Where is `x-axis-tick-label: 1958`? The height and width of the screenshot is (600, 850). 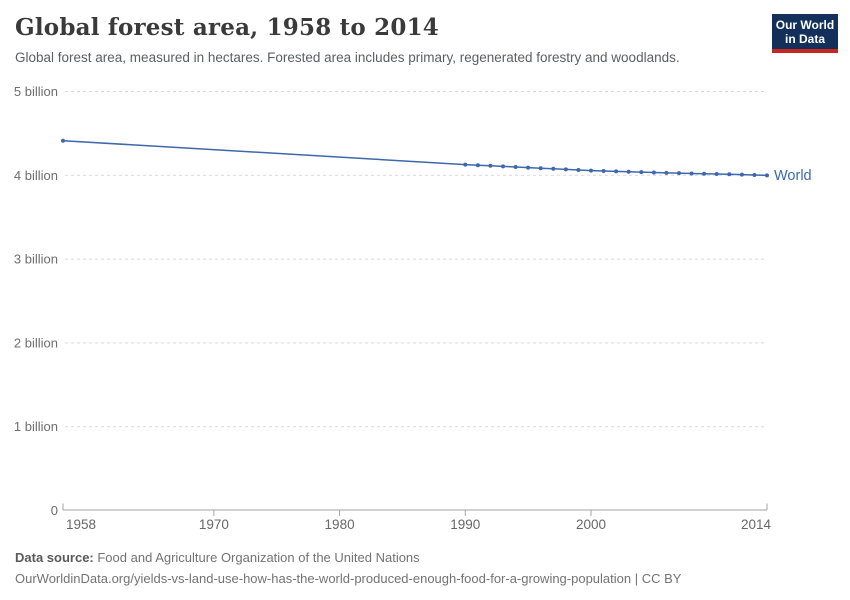 x-axis-tick-label: 1958 is located at coordinates (81, 524).